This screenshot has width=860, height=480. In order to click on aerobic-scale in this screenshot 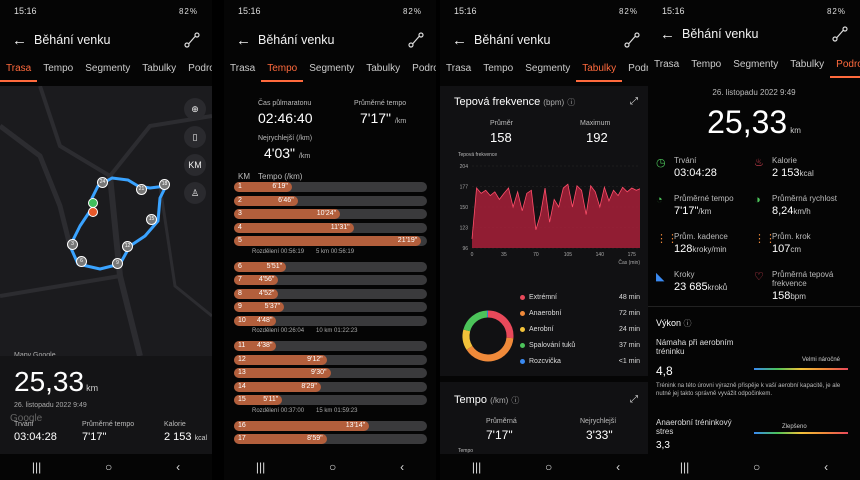, I will do `click(801, 369)`.